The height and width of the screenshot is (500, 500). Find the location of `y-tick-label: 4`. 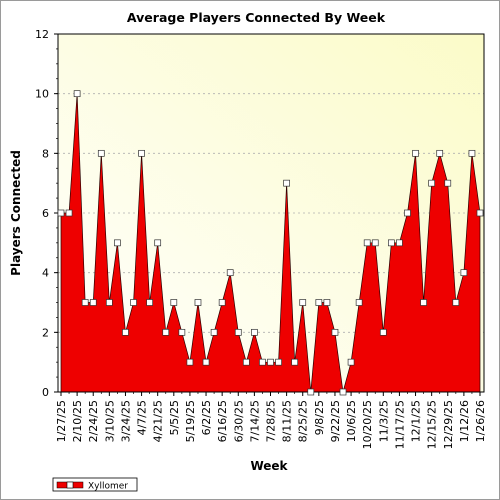

y-tick-label: 4 is located at coordinates (45, 273).